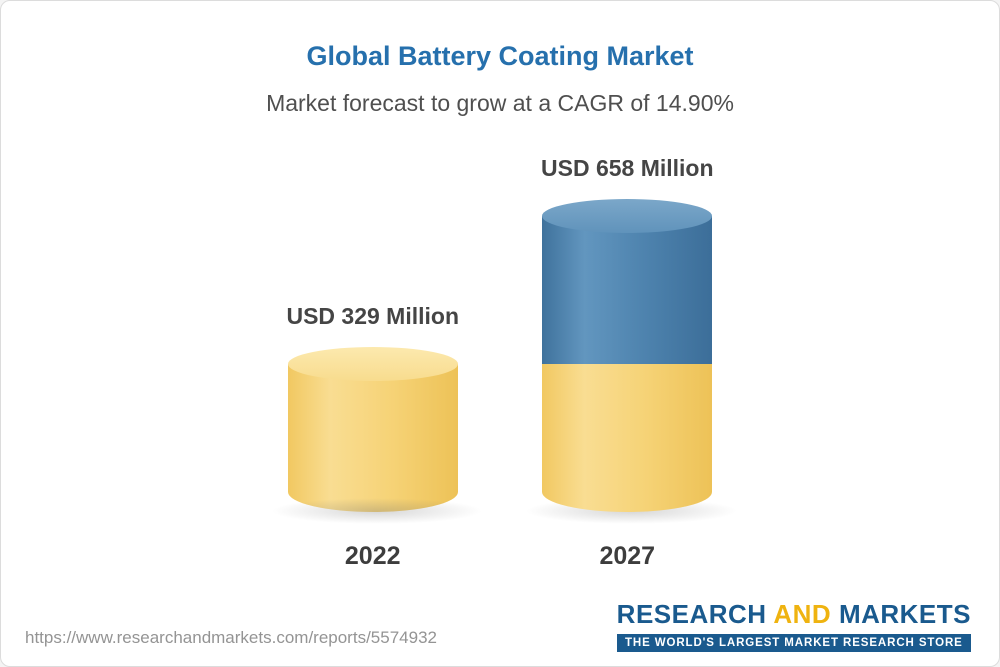 The width and height of the screenshot is (1000, 667). I want to click on logo-word-and: AND, so click(802, 614).